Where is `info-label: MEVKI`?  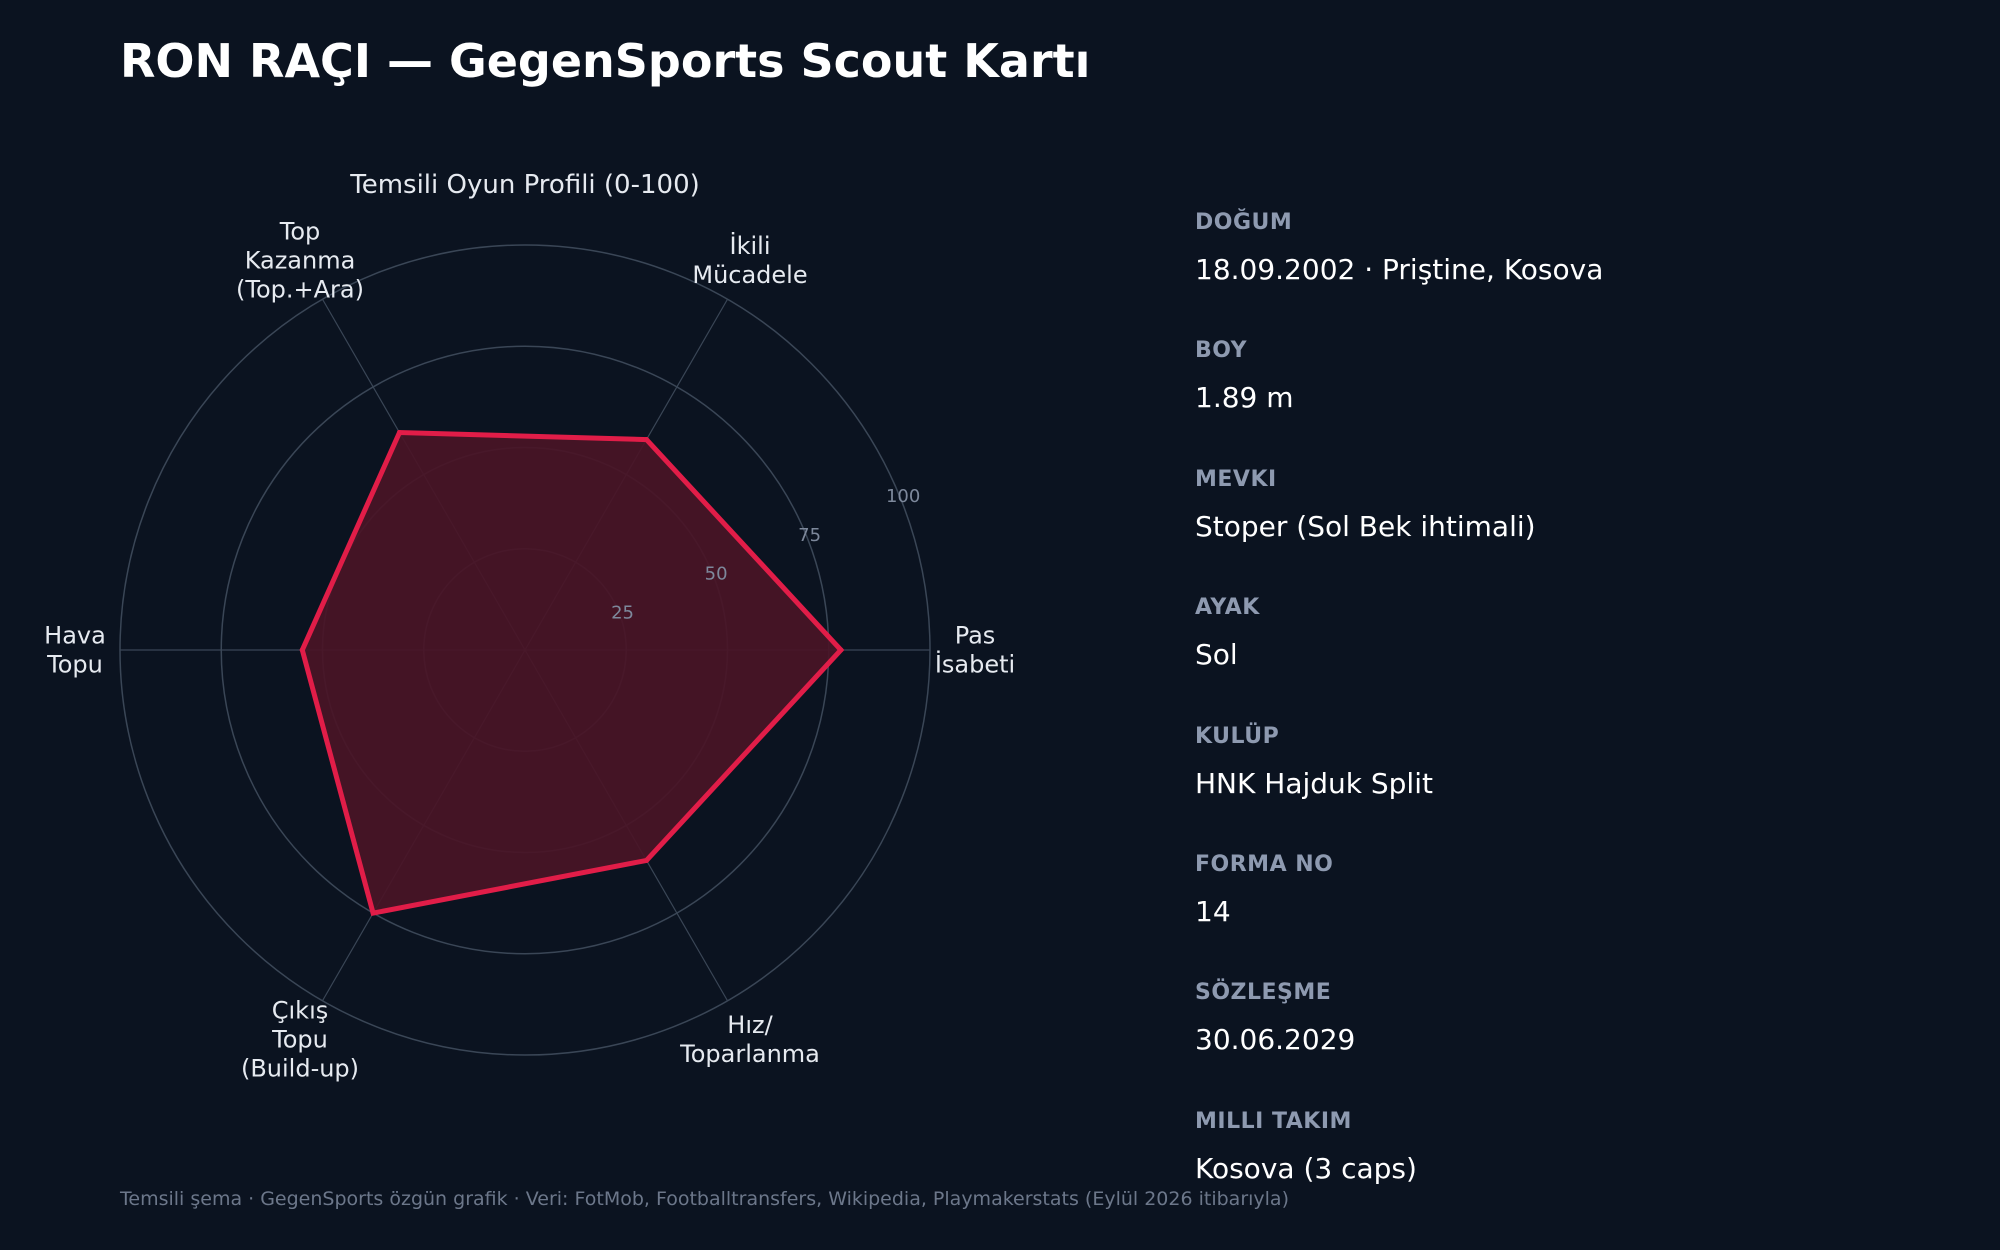
info-label: MEVKI is located at coordinates (1236, 479).